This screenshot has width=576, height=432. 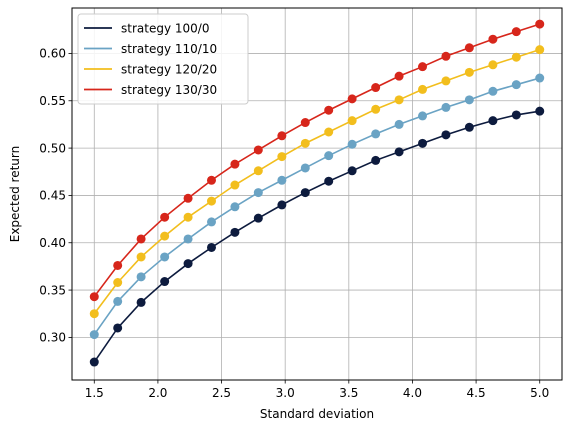 I want to click on x-tick-label: 3.0, so click(x=285, y=393).